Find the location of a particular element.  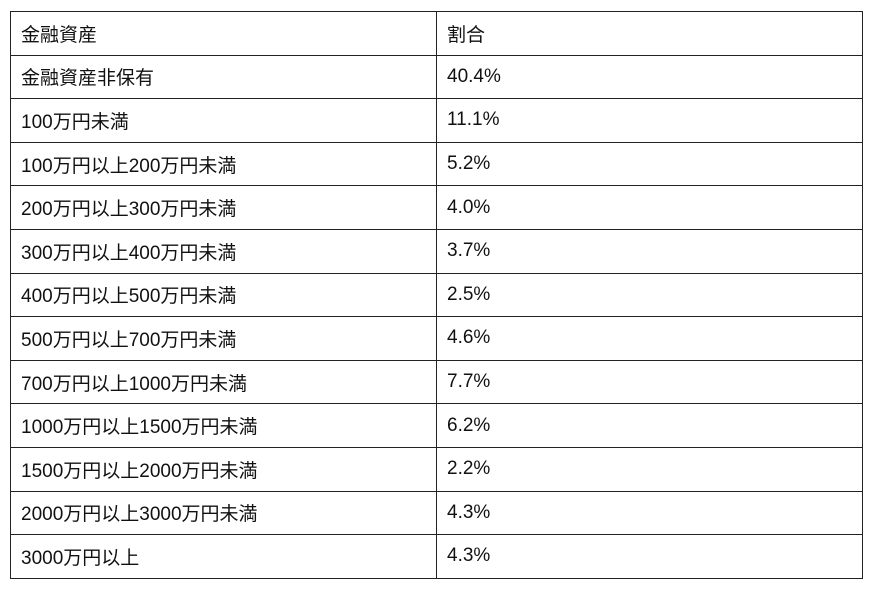

table-row: 2000万円以上3000万円未満 4.3% is located at coordinates (436, 513).